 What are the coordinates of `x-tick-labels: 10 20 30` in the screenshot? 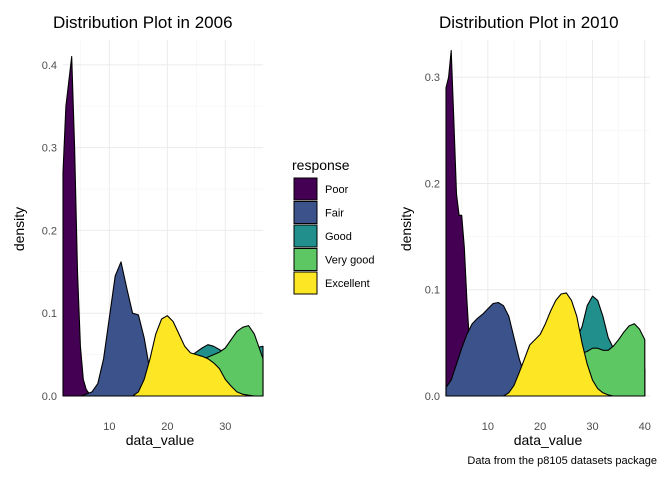 It's located at (167, 427).